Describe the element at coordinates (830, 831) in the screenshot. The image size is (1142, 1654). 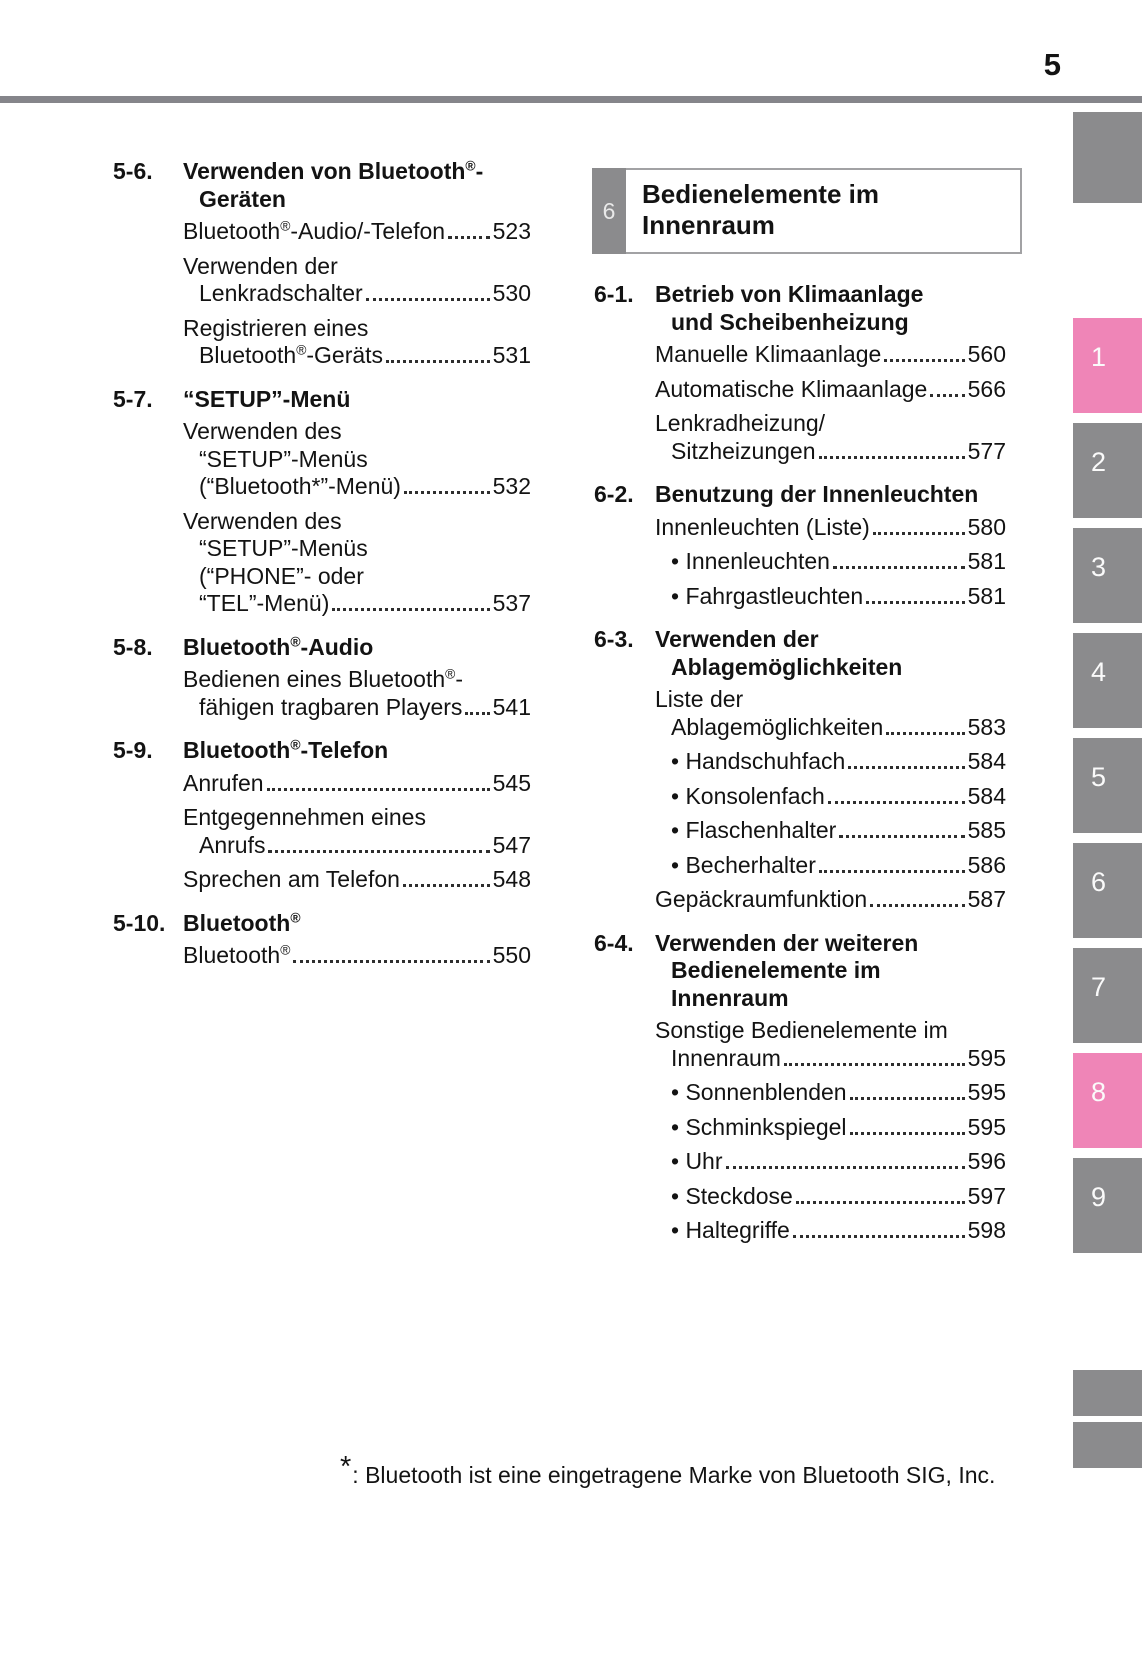
I see `toc-entry: • Flaschenhalter 585` at that location.